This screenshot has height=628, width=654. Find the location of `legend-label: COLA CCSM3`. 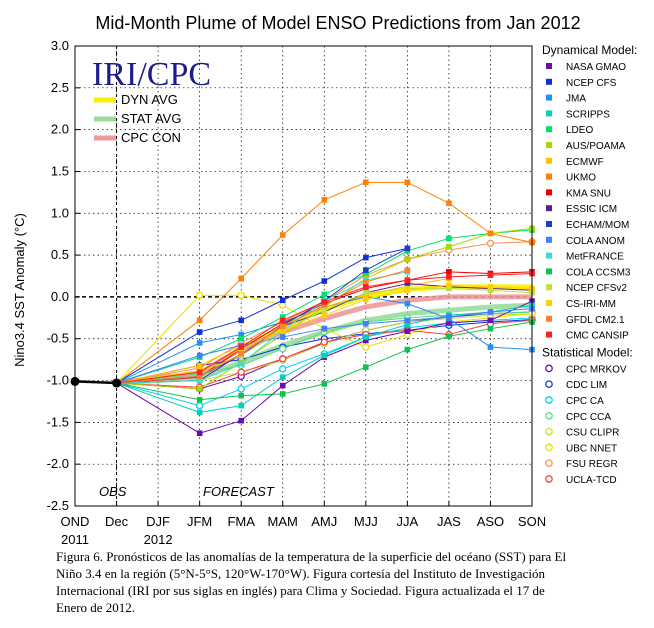

legend-label: COLA CCSM3 is located at coordinates (598, 272).